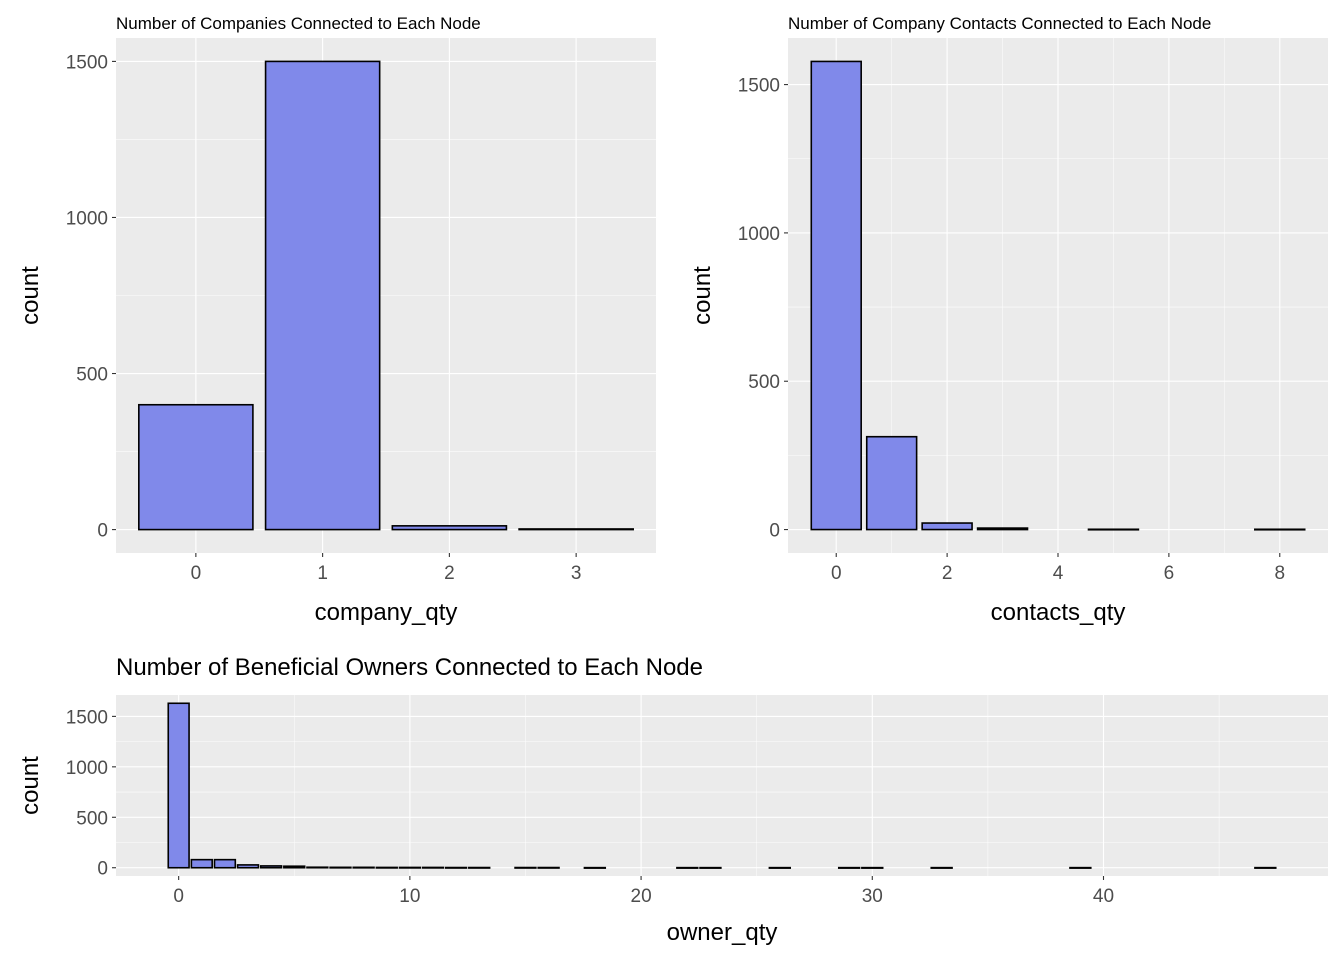 This screenshot has width=1344, height=960. Describe the element at coordinates (1103, 896) in the screenshot. I see `x-tick-label: 40` at that location.